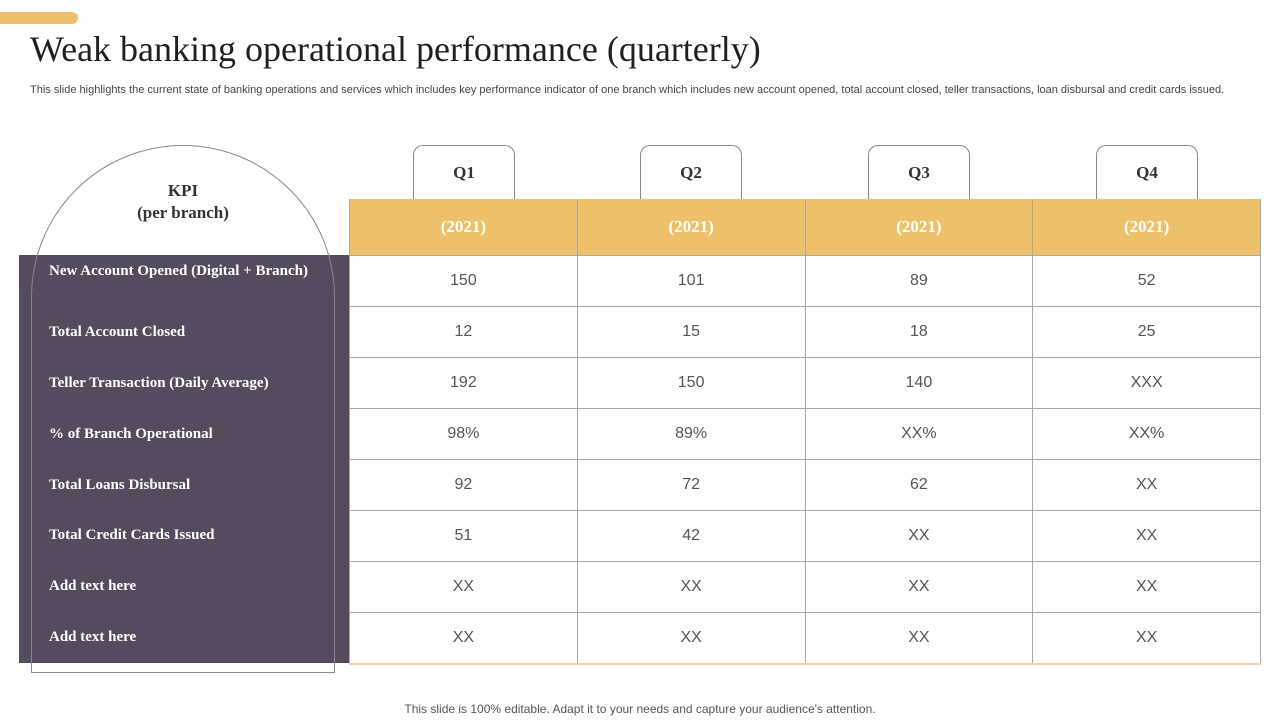  I want to click on year-header-q1: (2021), so click(463, 227).